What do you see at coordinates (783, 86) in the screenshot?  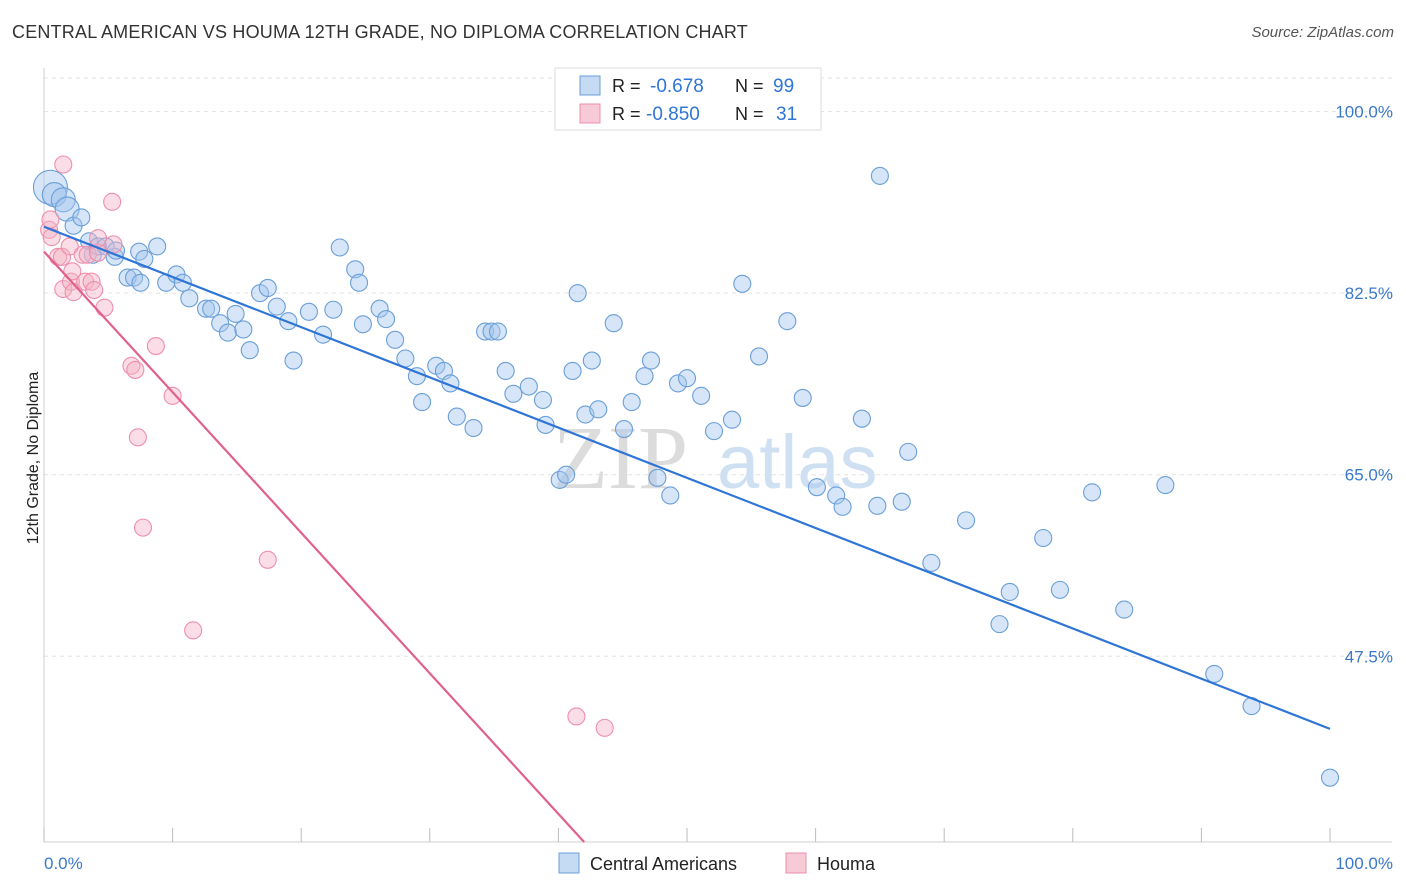 I see `legend-n-value-1: 99` at bounding box center [783, 86].